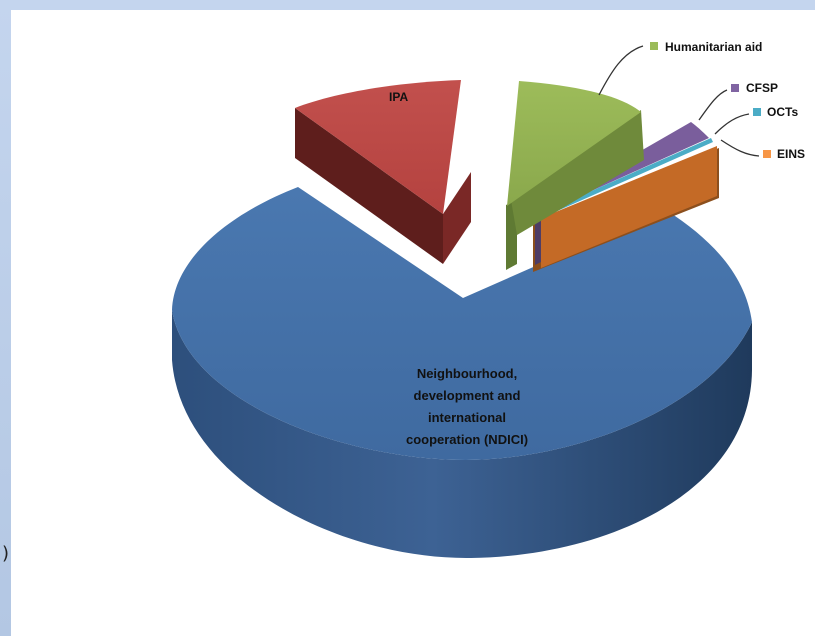  I want to click on slice-humanitarian-aid, so click(575, 175).